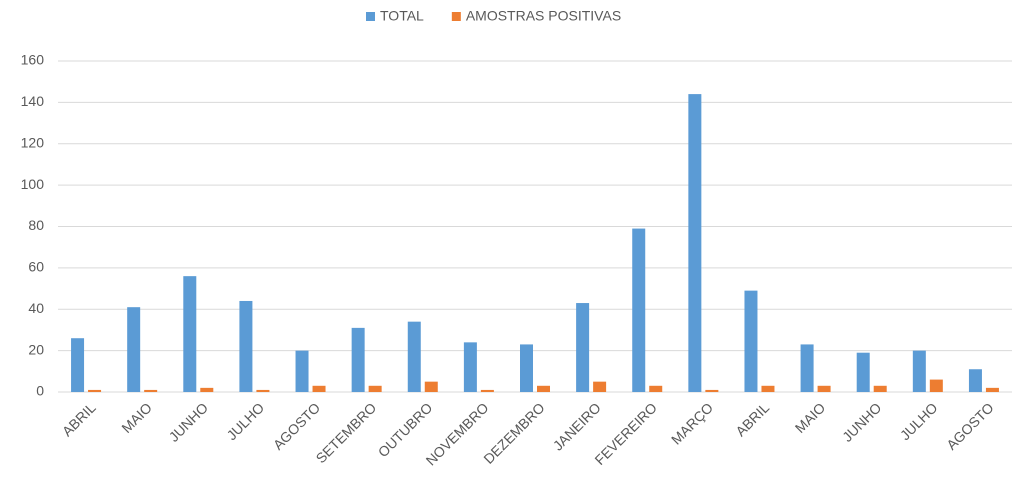 Image resolution: width=1018 pixels, height=483 pixels. What do you see at coordinates (33, 184) in the screenshot?
I see `y-tick-label: 100` at bounding box center [33, 184].